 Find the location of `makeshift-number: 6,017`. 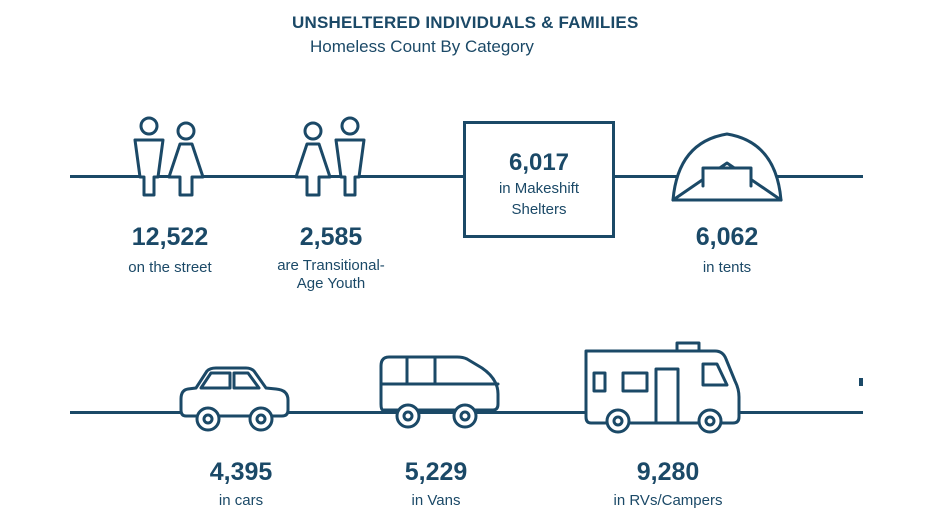

makeshift-number: 6,017 is located at coordinates (539, 162).